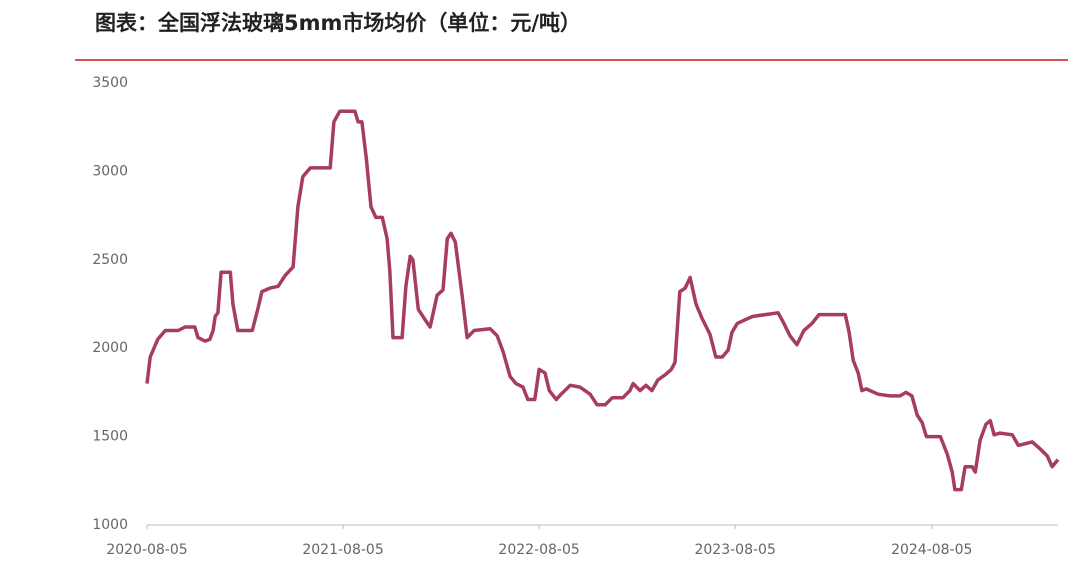 This screenshot has height=573, width=1068. Describe the element at coordinates (931, 550) in the screenshot. I see `x-tick-label: 2024-08-05` at that location.